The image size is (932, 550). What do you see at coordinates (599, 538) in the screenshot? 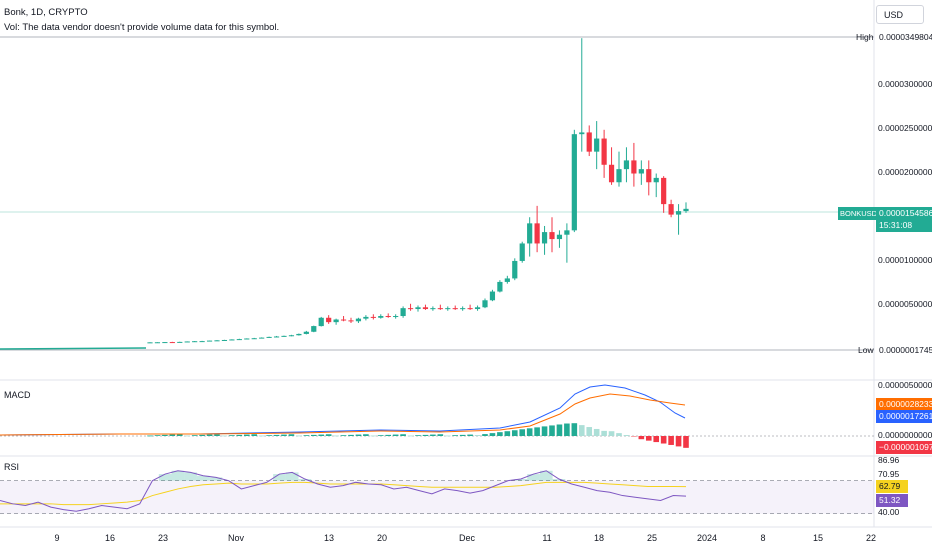
I see `time-axis-label: 18` at bounding box center [599, 538].